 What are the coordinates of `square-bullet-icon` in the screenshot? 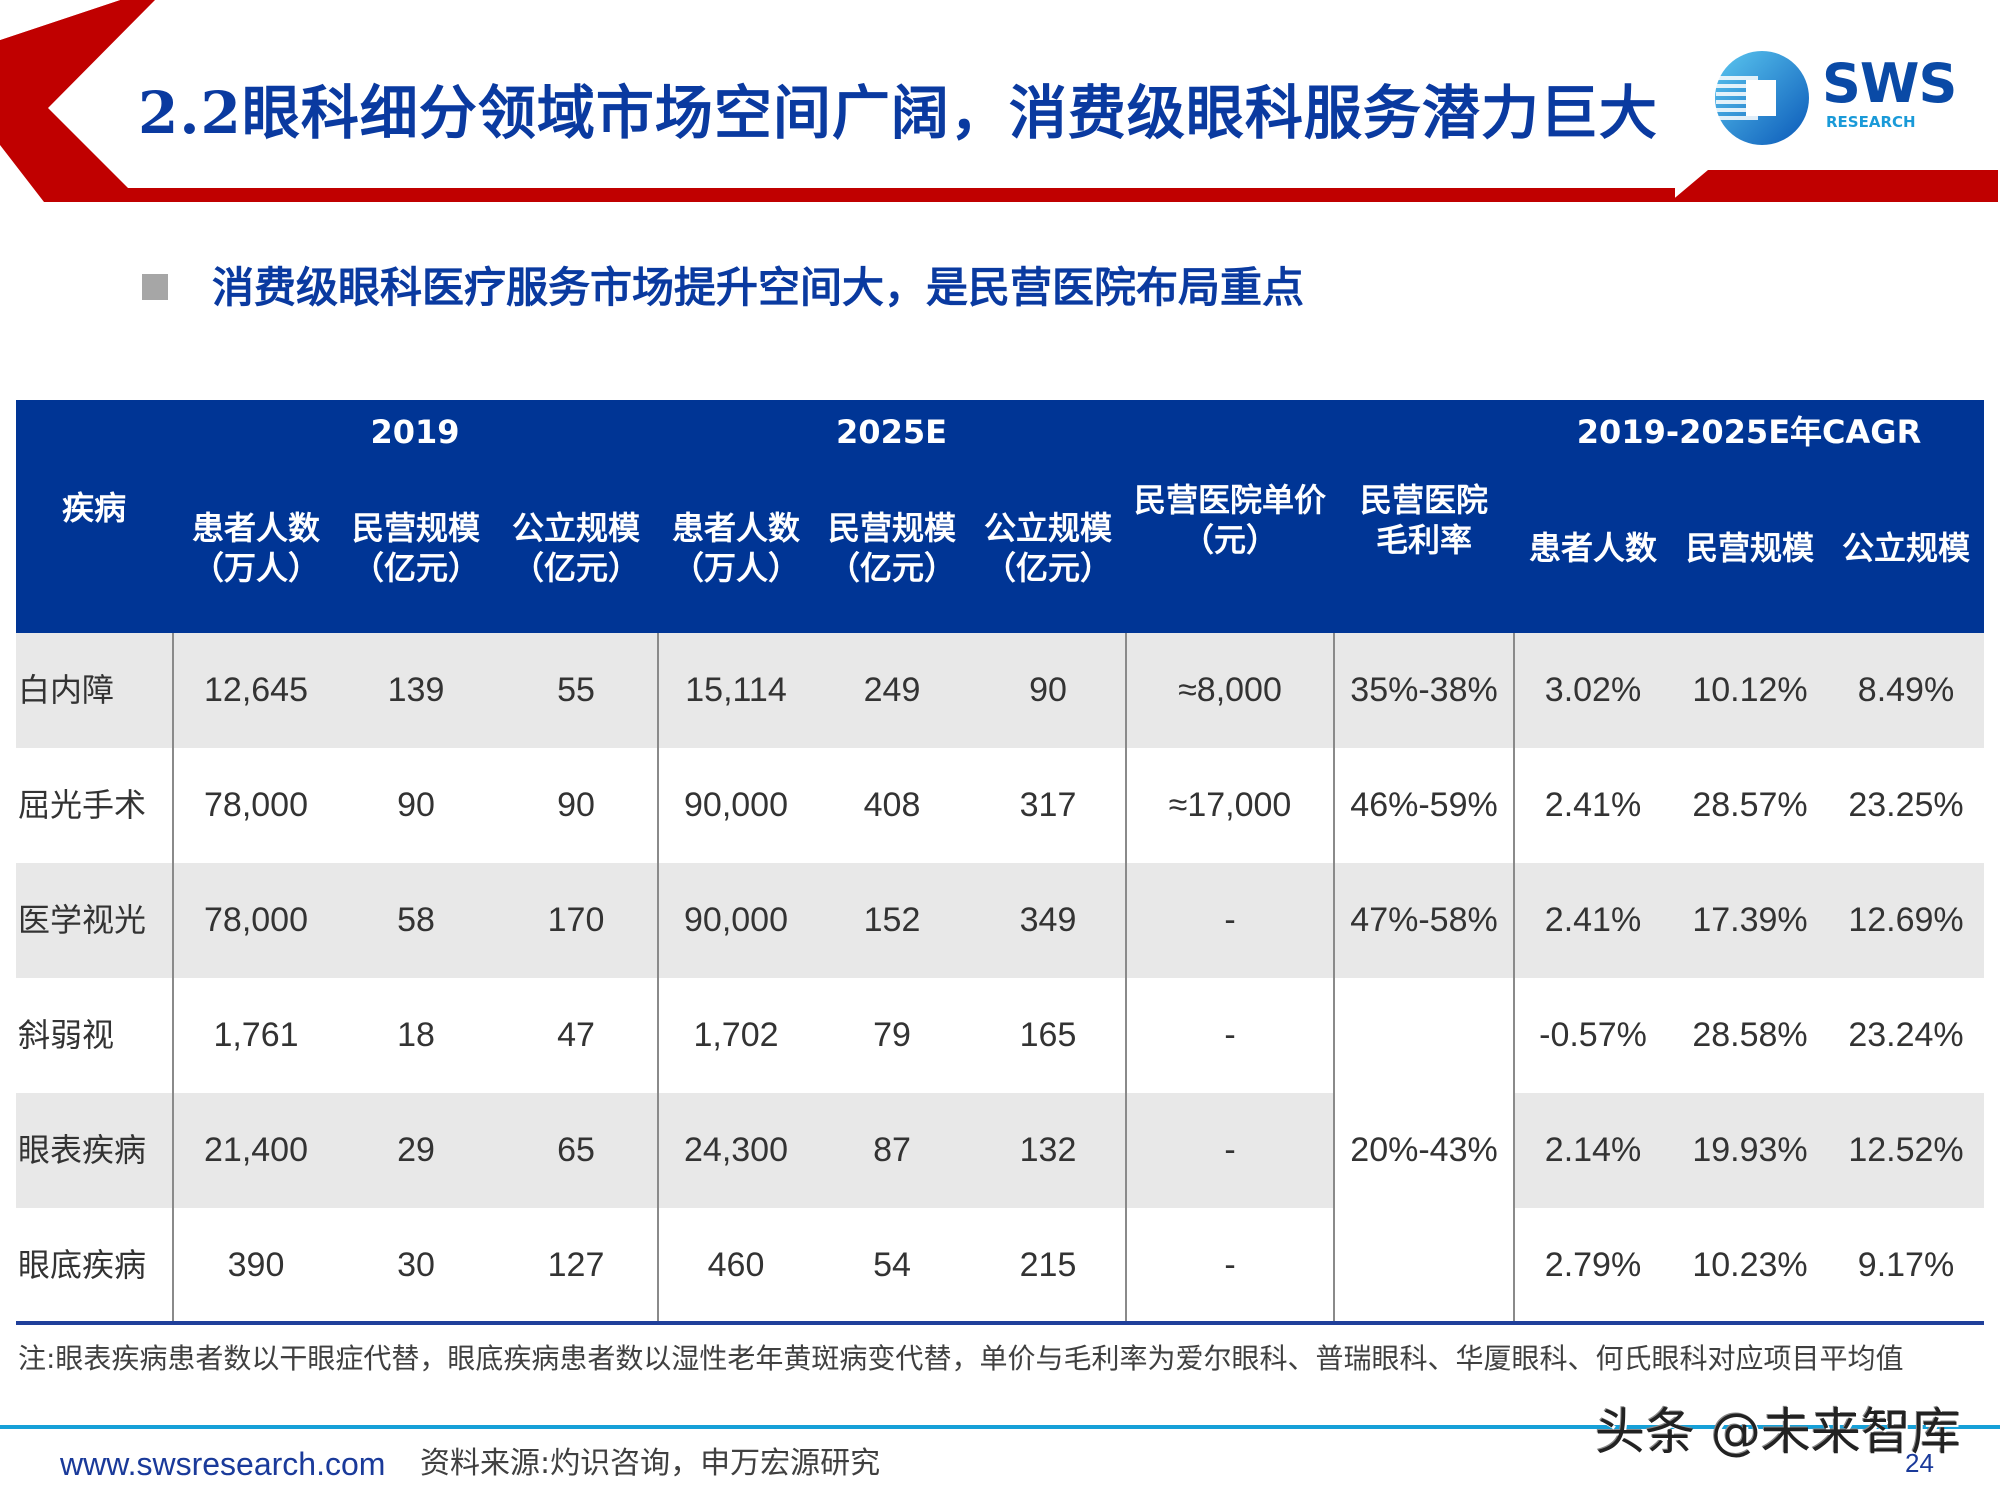 It's located at (155, 287).